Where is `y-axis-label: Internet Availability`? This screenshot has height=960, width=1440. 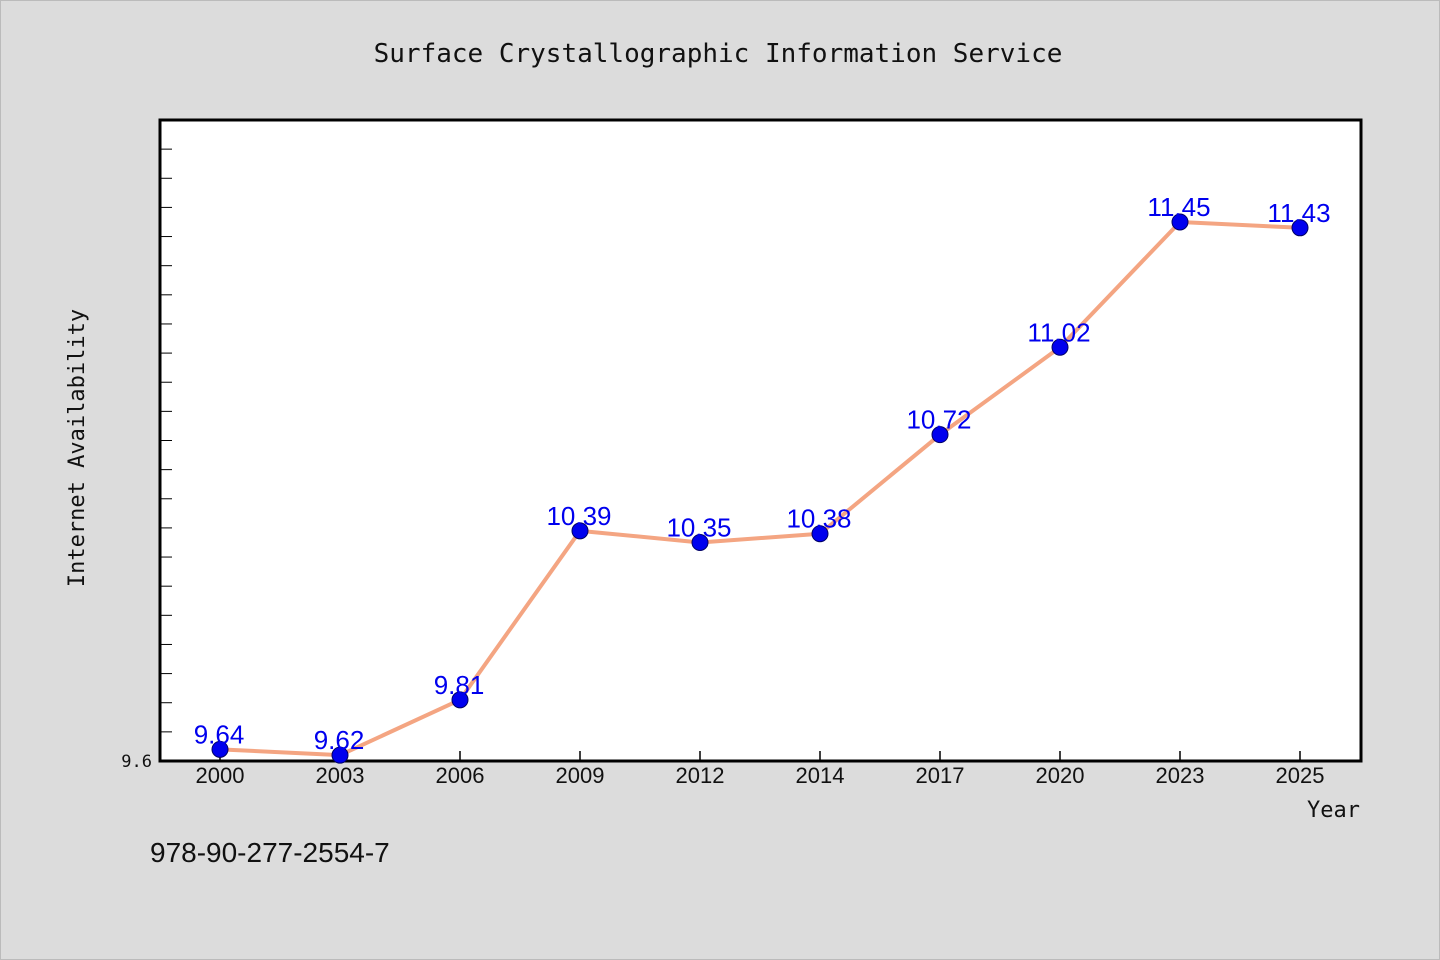 y-axis-label: Internet Availability is located at coordinates (77, 448).